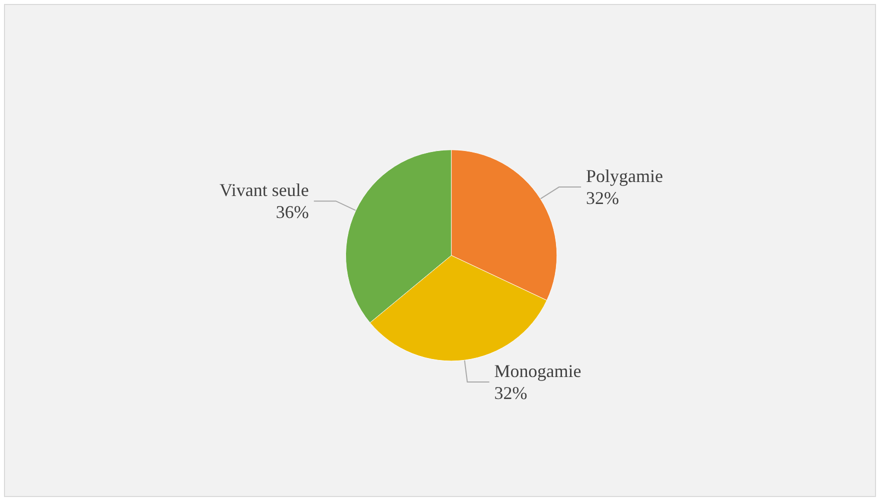 The height and width of the screenshot is (501, 880). Describe the element at coordinates (292, 212) in the screenshot. I see `data-label: 36%` at that location.